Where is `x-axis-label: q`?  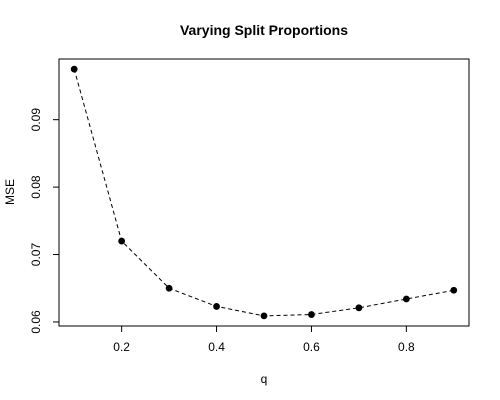
x-axis-label: q is located at coordinates (264, 379).